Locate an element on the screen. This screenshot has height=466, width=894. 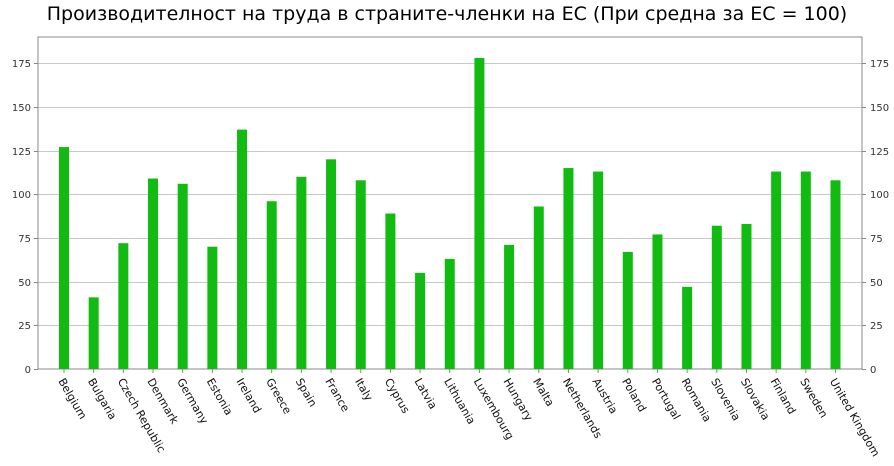
x-tick-label: Latvia is located at coordinates (425, 394).